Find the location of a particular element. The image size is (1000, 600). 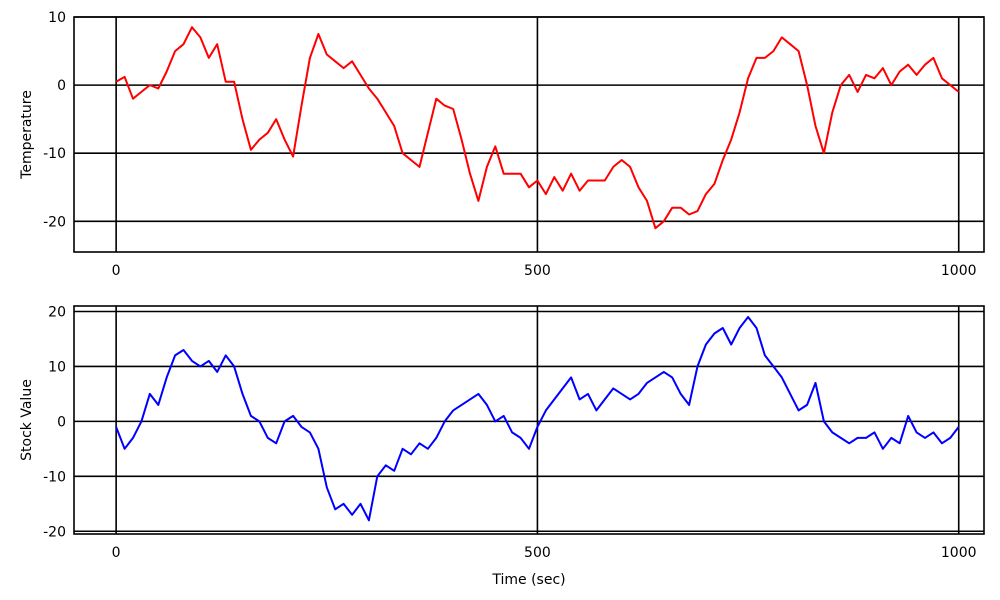

stock-value-ytick-label: 0 is located at coordinates (61, 422).